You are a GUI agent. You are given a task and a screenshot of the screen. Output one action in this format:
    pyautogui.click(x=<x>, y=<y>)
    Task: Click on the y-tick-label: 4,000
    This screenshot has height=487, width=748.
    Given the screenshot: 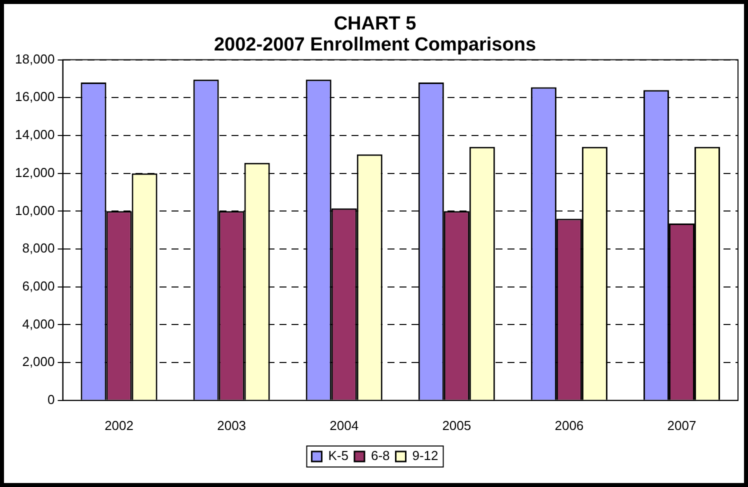 What is the action you would take?
    pyautogui.click(x=38, y=324)
    